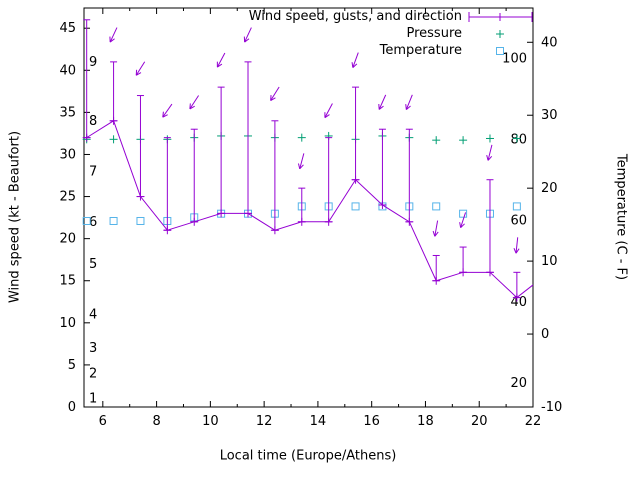 The width and height of the screenshot is (640, 480). What do you see at coordinates (355, 16) in the screenshot?
I see `legend-wind-label: Wind speed, gusts, and direction` at bounding box center [355, 16].